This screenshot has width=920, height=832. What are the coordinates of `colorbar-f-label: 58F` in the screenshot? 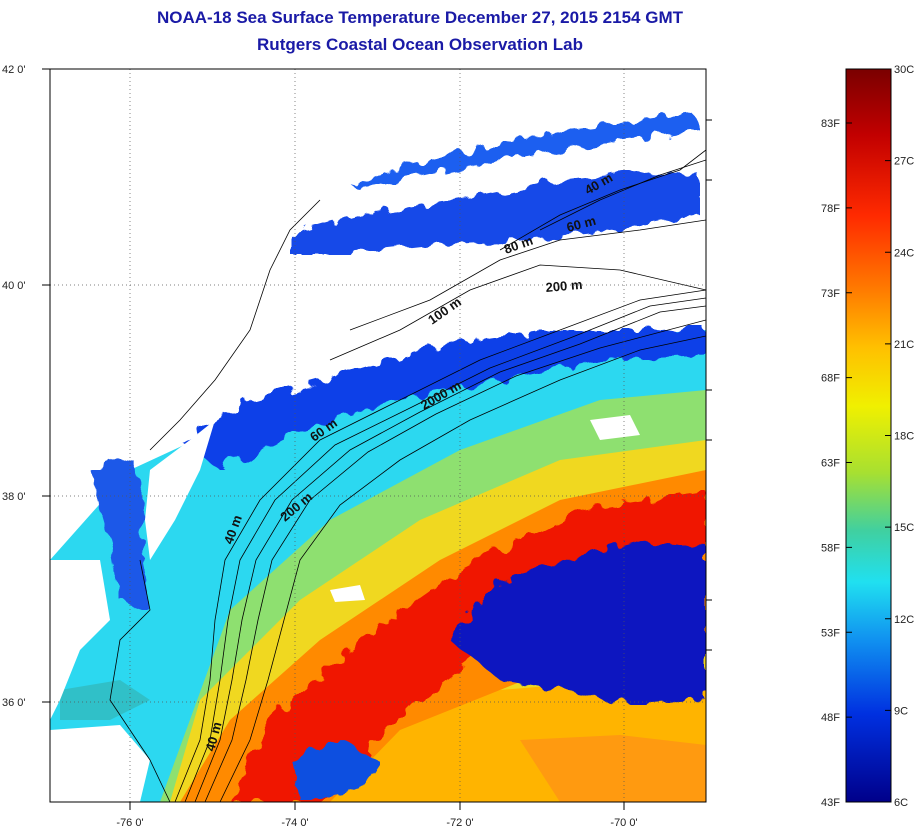 It's located at (830, 548).